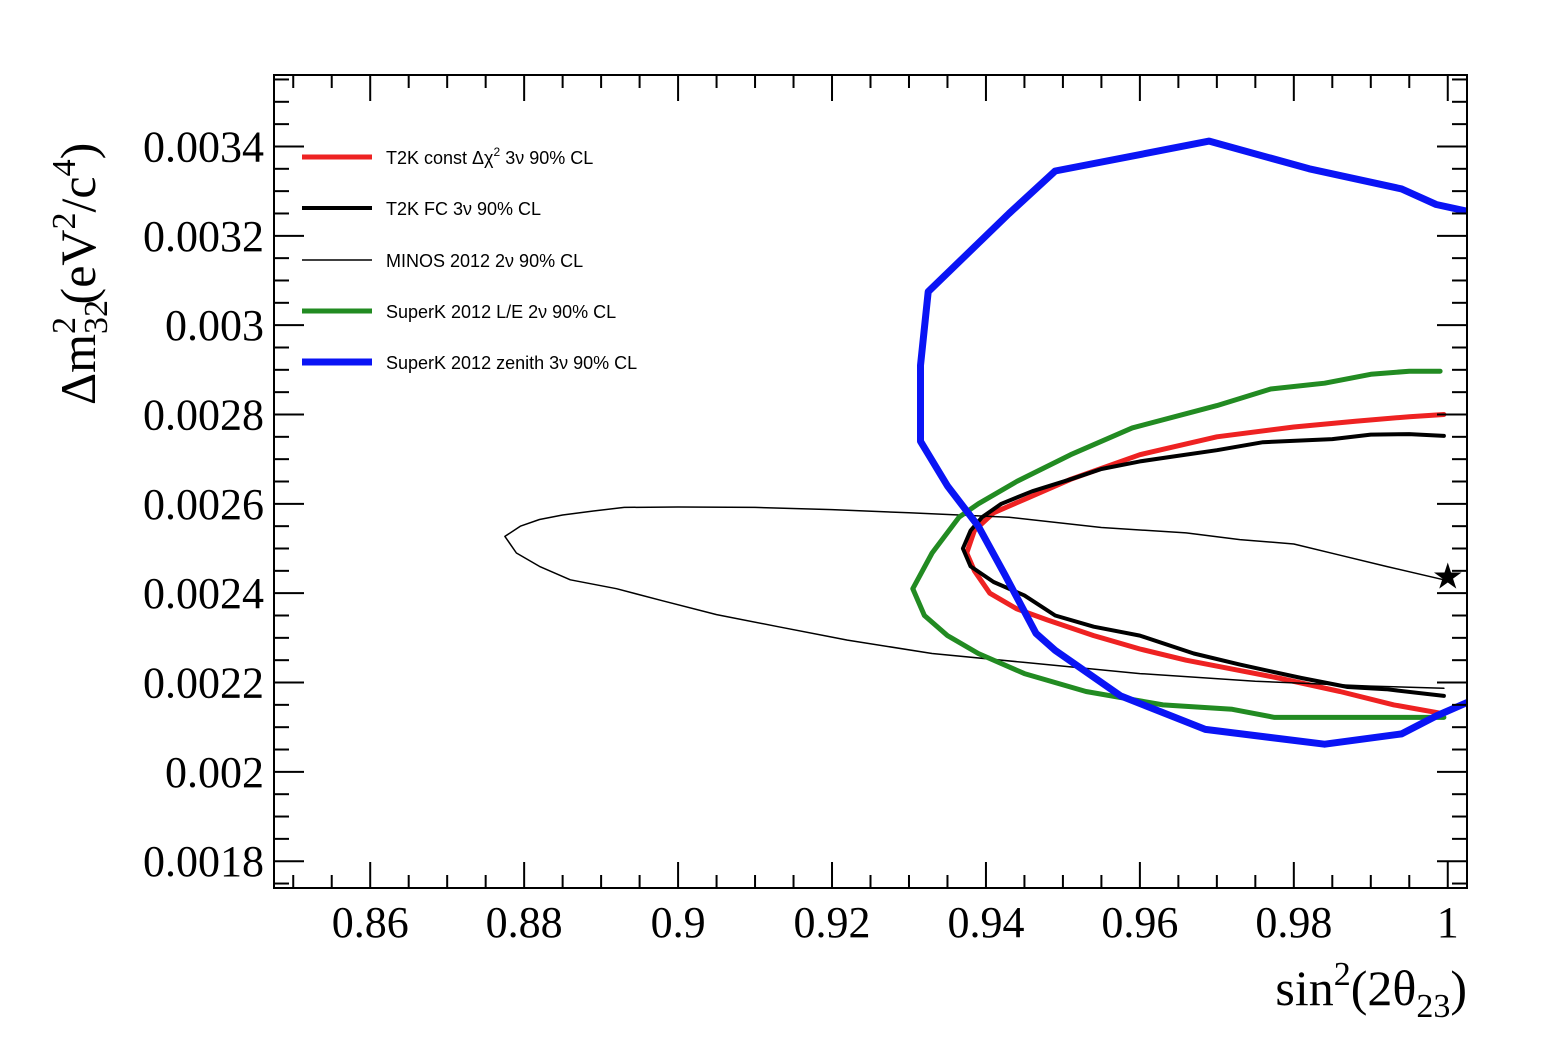  Describe the element at coordinates (370, 922) in the screenshot. I see `x-tick-label: 0.86` at that location.